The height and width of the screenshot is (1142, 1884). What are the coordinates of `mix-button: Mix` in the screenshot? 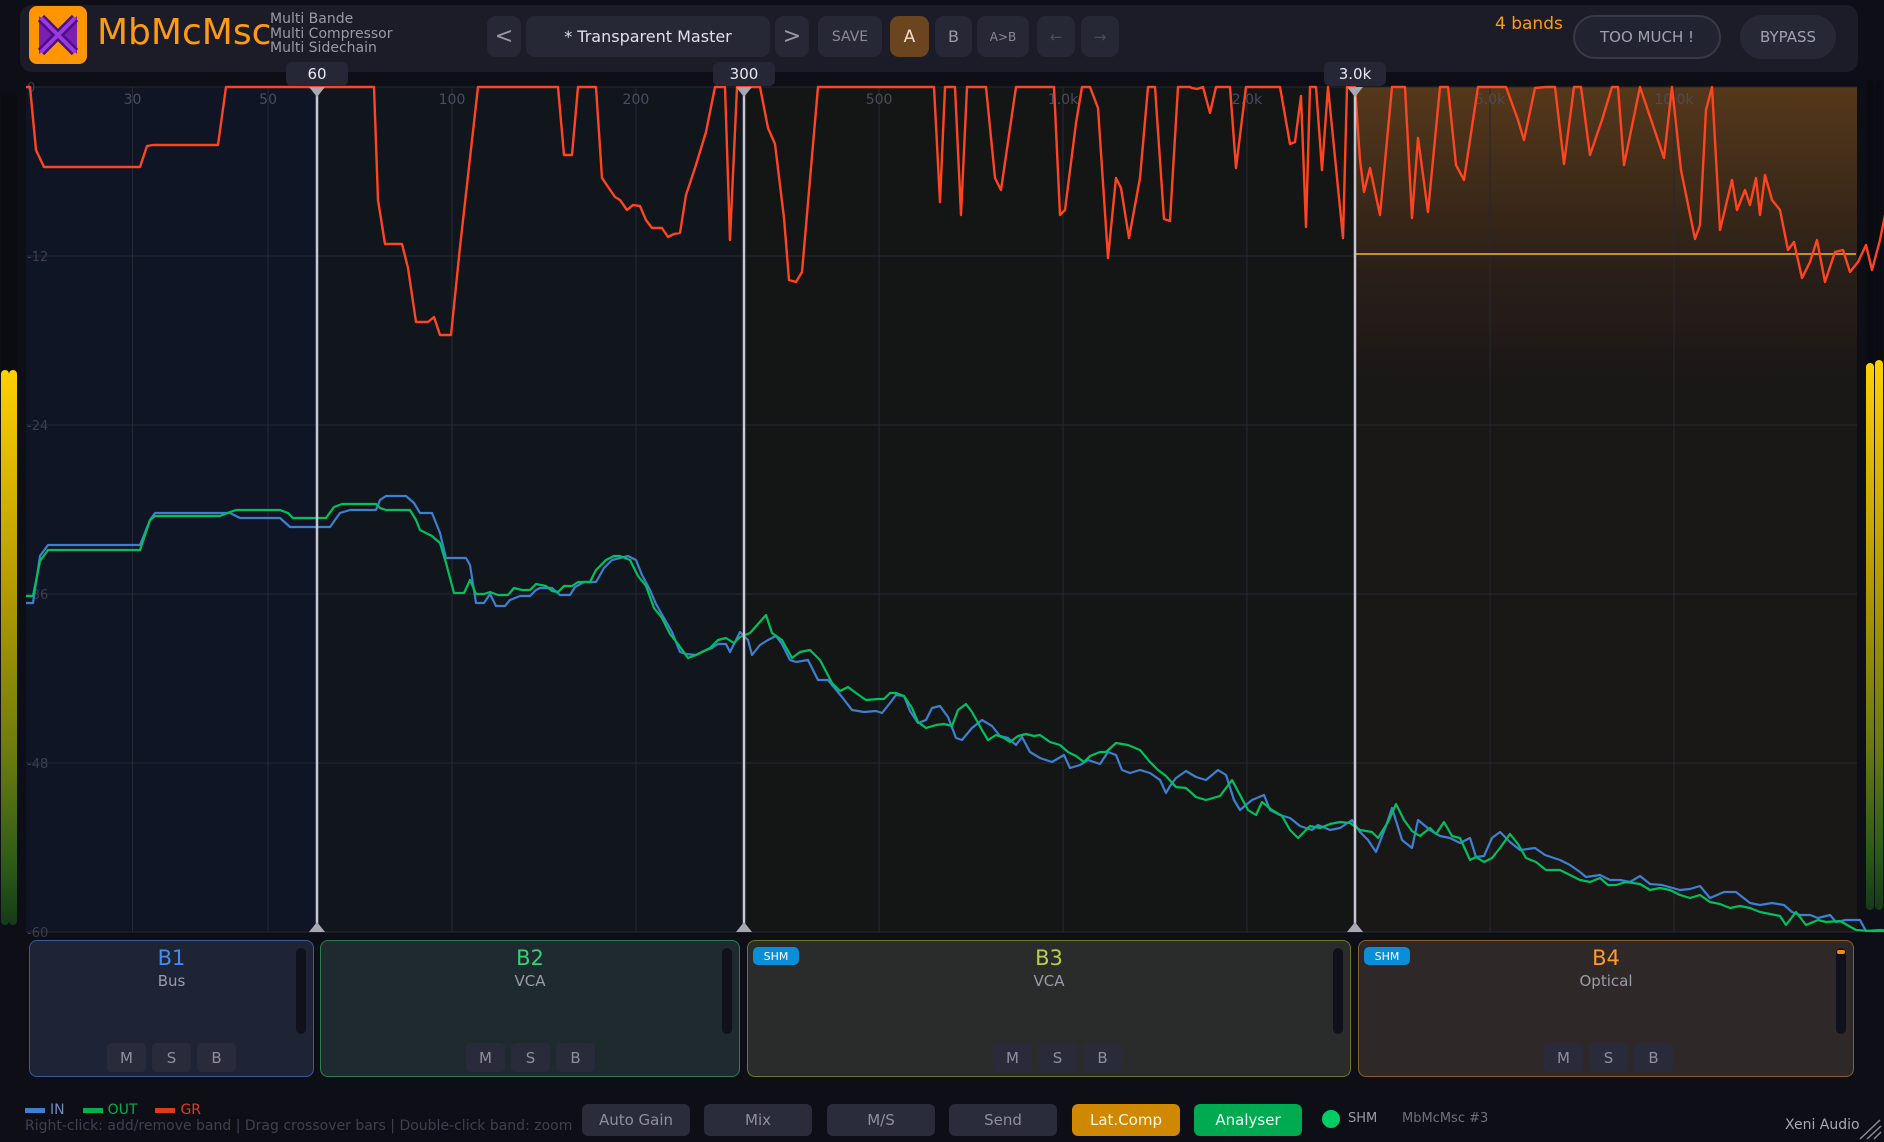 It's located at (758, 1120).